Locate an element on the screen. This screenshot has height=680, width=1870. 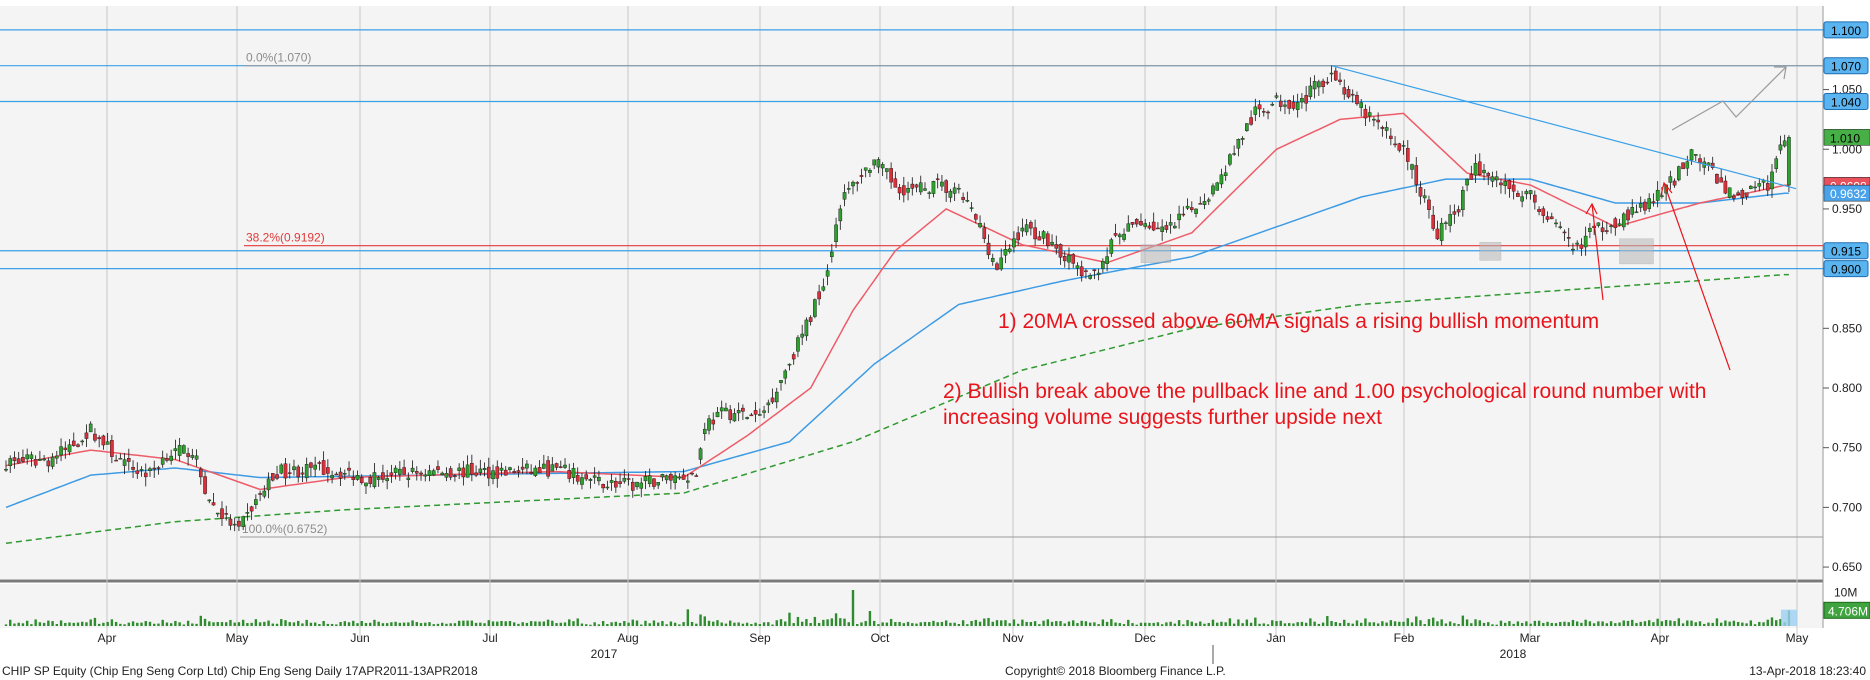
level-label: 1.100 is located at coordinates (1846, 31).